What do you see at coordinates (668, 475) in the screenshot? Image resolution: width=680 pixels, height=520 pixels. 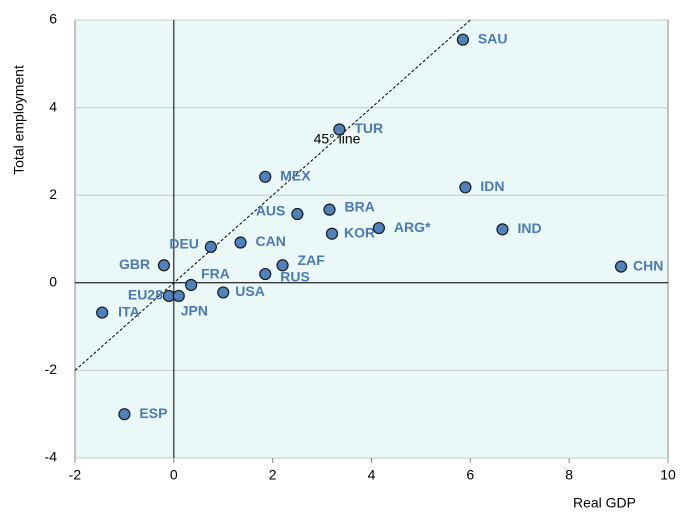 I see `x-tick-label: 10` at bounding box center [668, 475].